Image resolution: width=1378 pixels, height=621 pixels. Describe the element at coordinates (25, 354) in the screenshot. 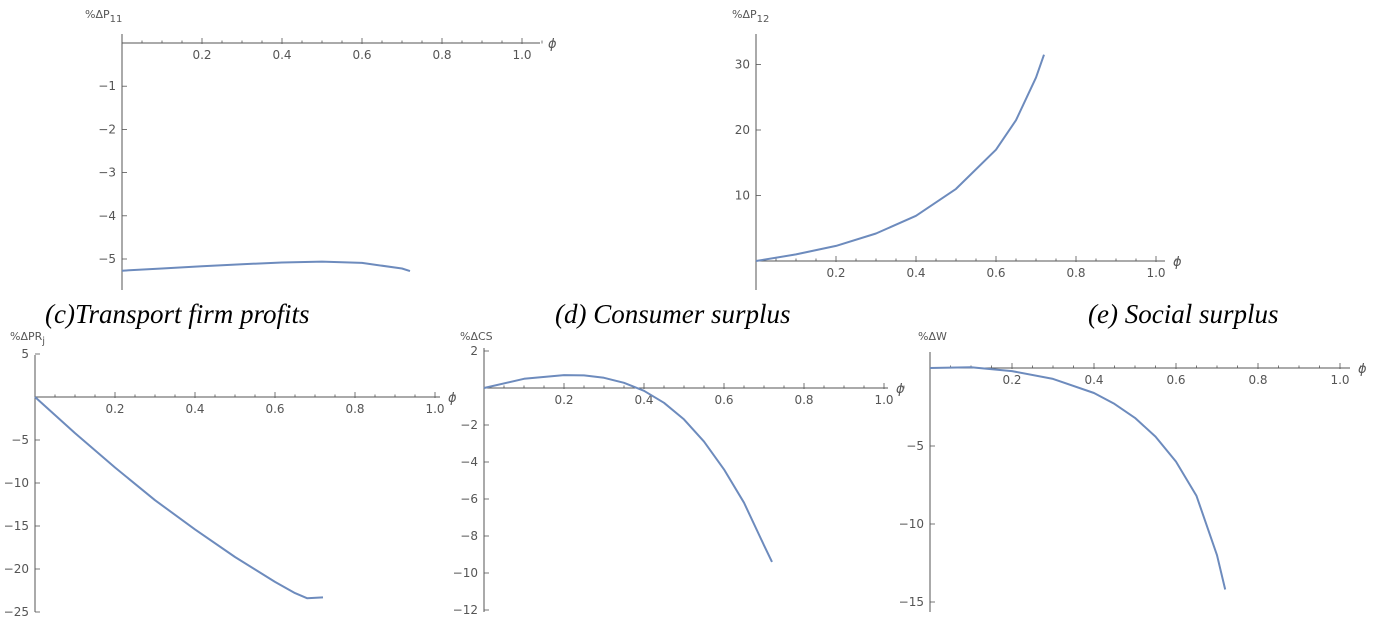

I see `y-tick-label: 5` at that location.